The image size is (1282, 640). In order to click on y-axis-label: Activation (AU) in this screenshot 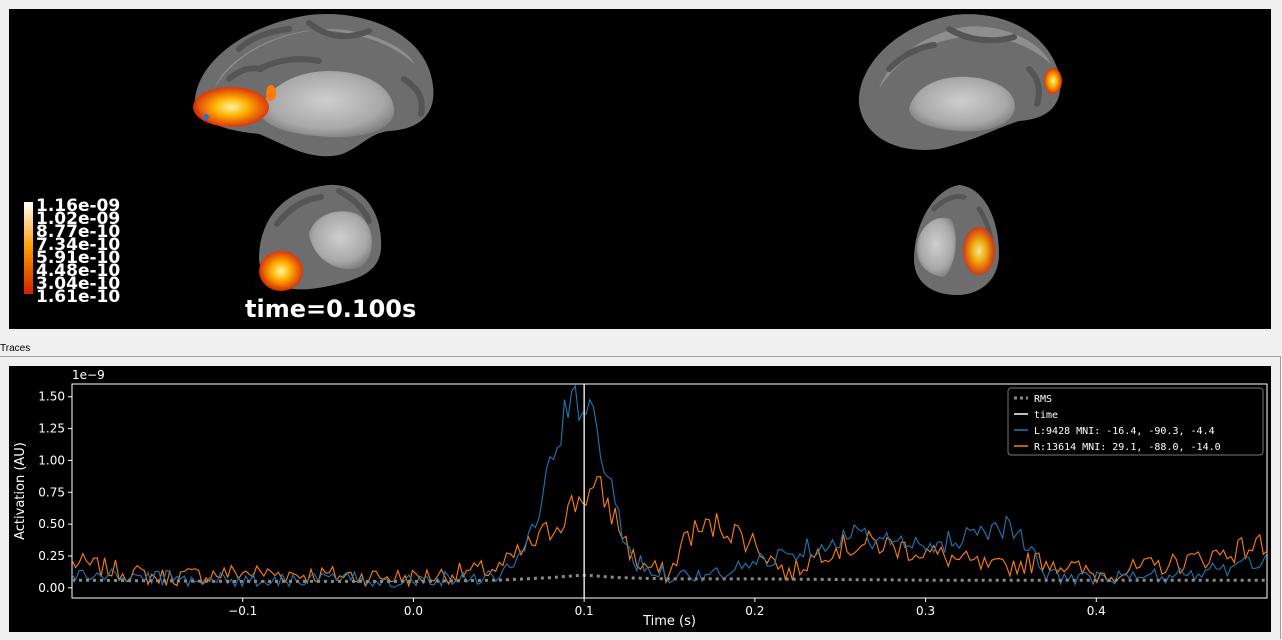, I will do `click(20, 491)`.